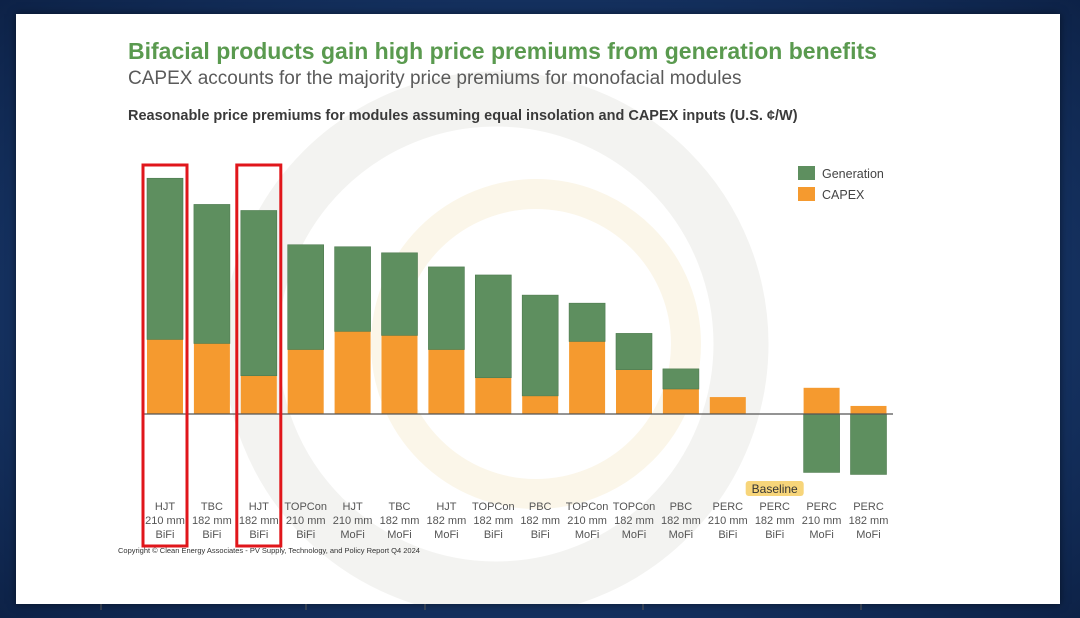 Image resolution: width=1080 pixels, height=618 pixels. What do you see at coordinates (806, 173) in the screenshot?
I see `legend-swatch-generation` at bounding box center [806, 173].